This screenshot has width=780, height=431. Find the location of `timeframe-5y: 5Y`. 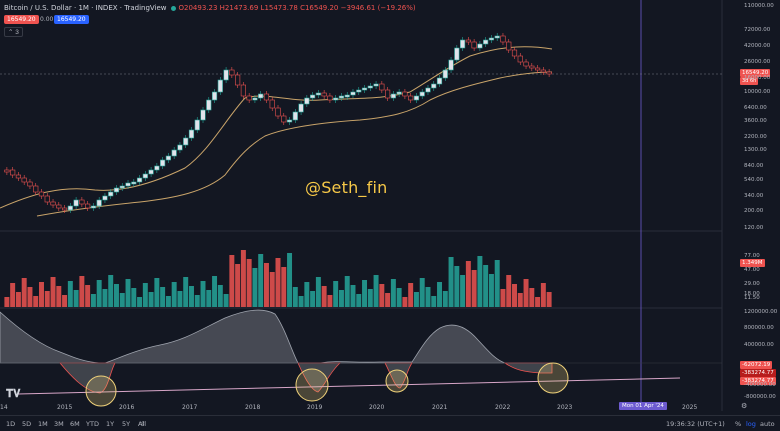

timeframe-5y: 5Y is located at coordinates (126, 424).